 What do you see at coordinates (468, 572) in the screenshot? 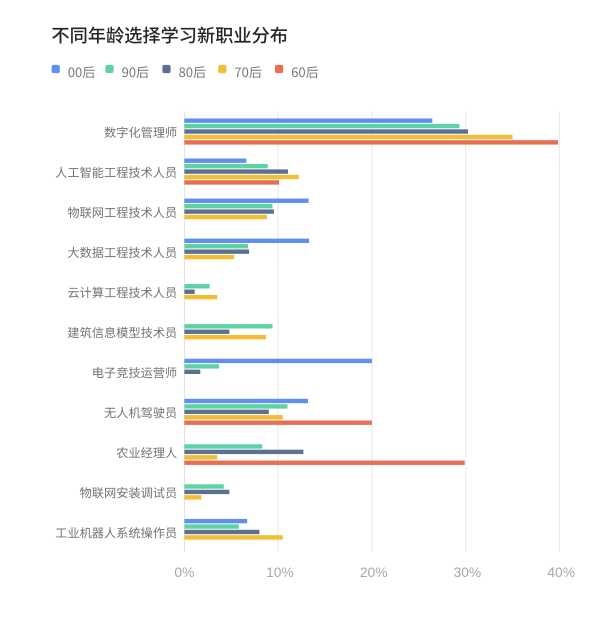
I see `svg-text: 30%` at bounding box center [468, 572].